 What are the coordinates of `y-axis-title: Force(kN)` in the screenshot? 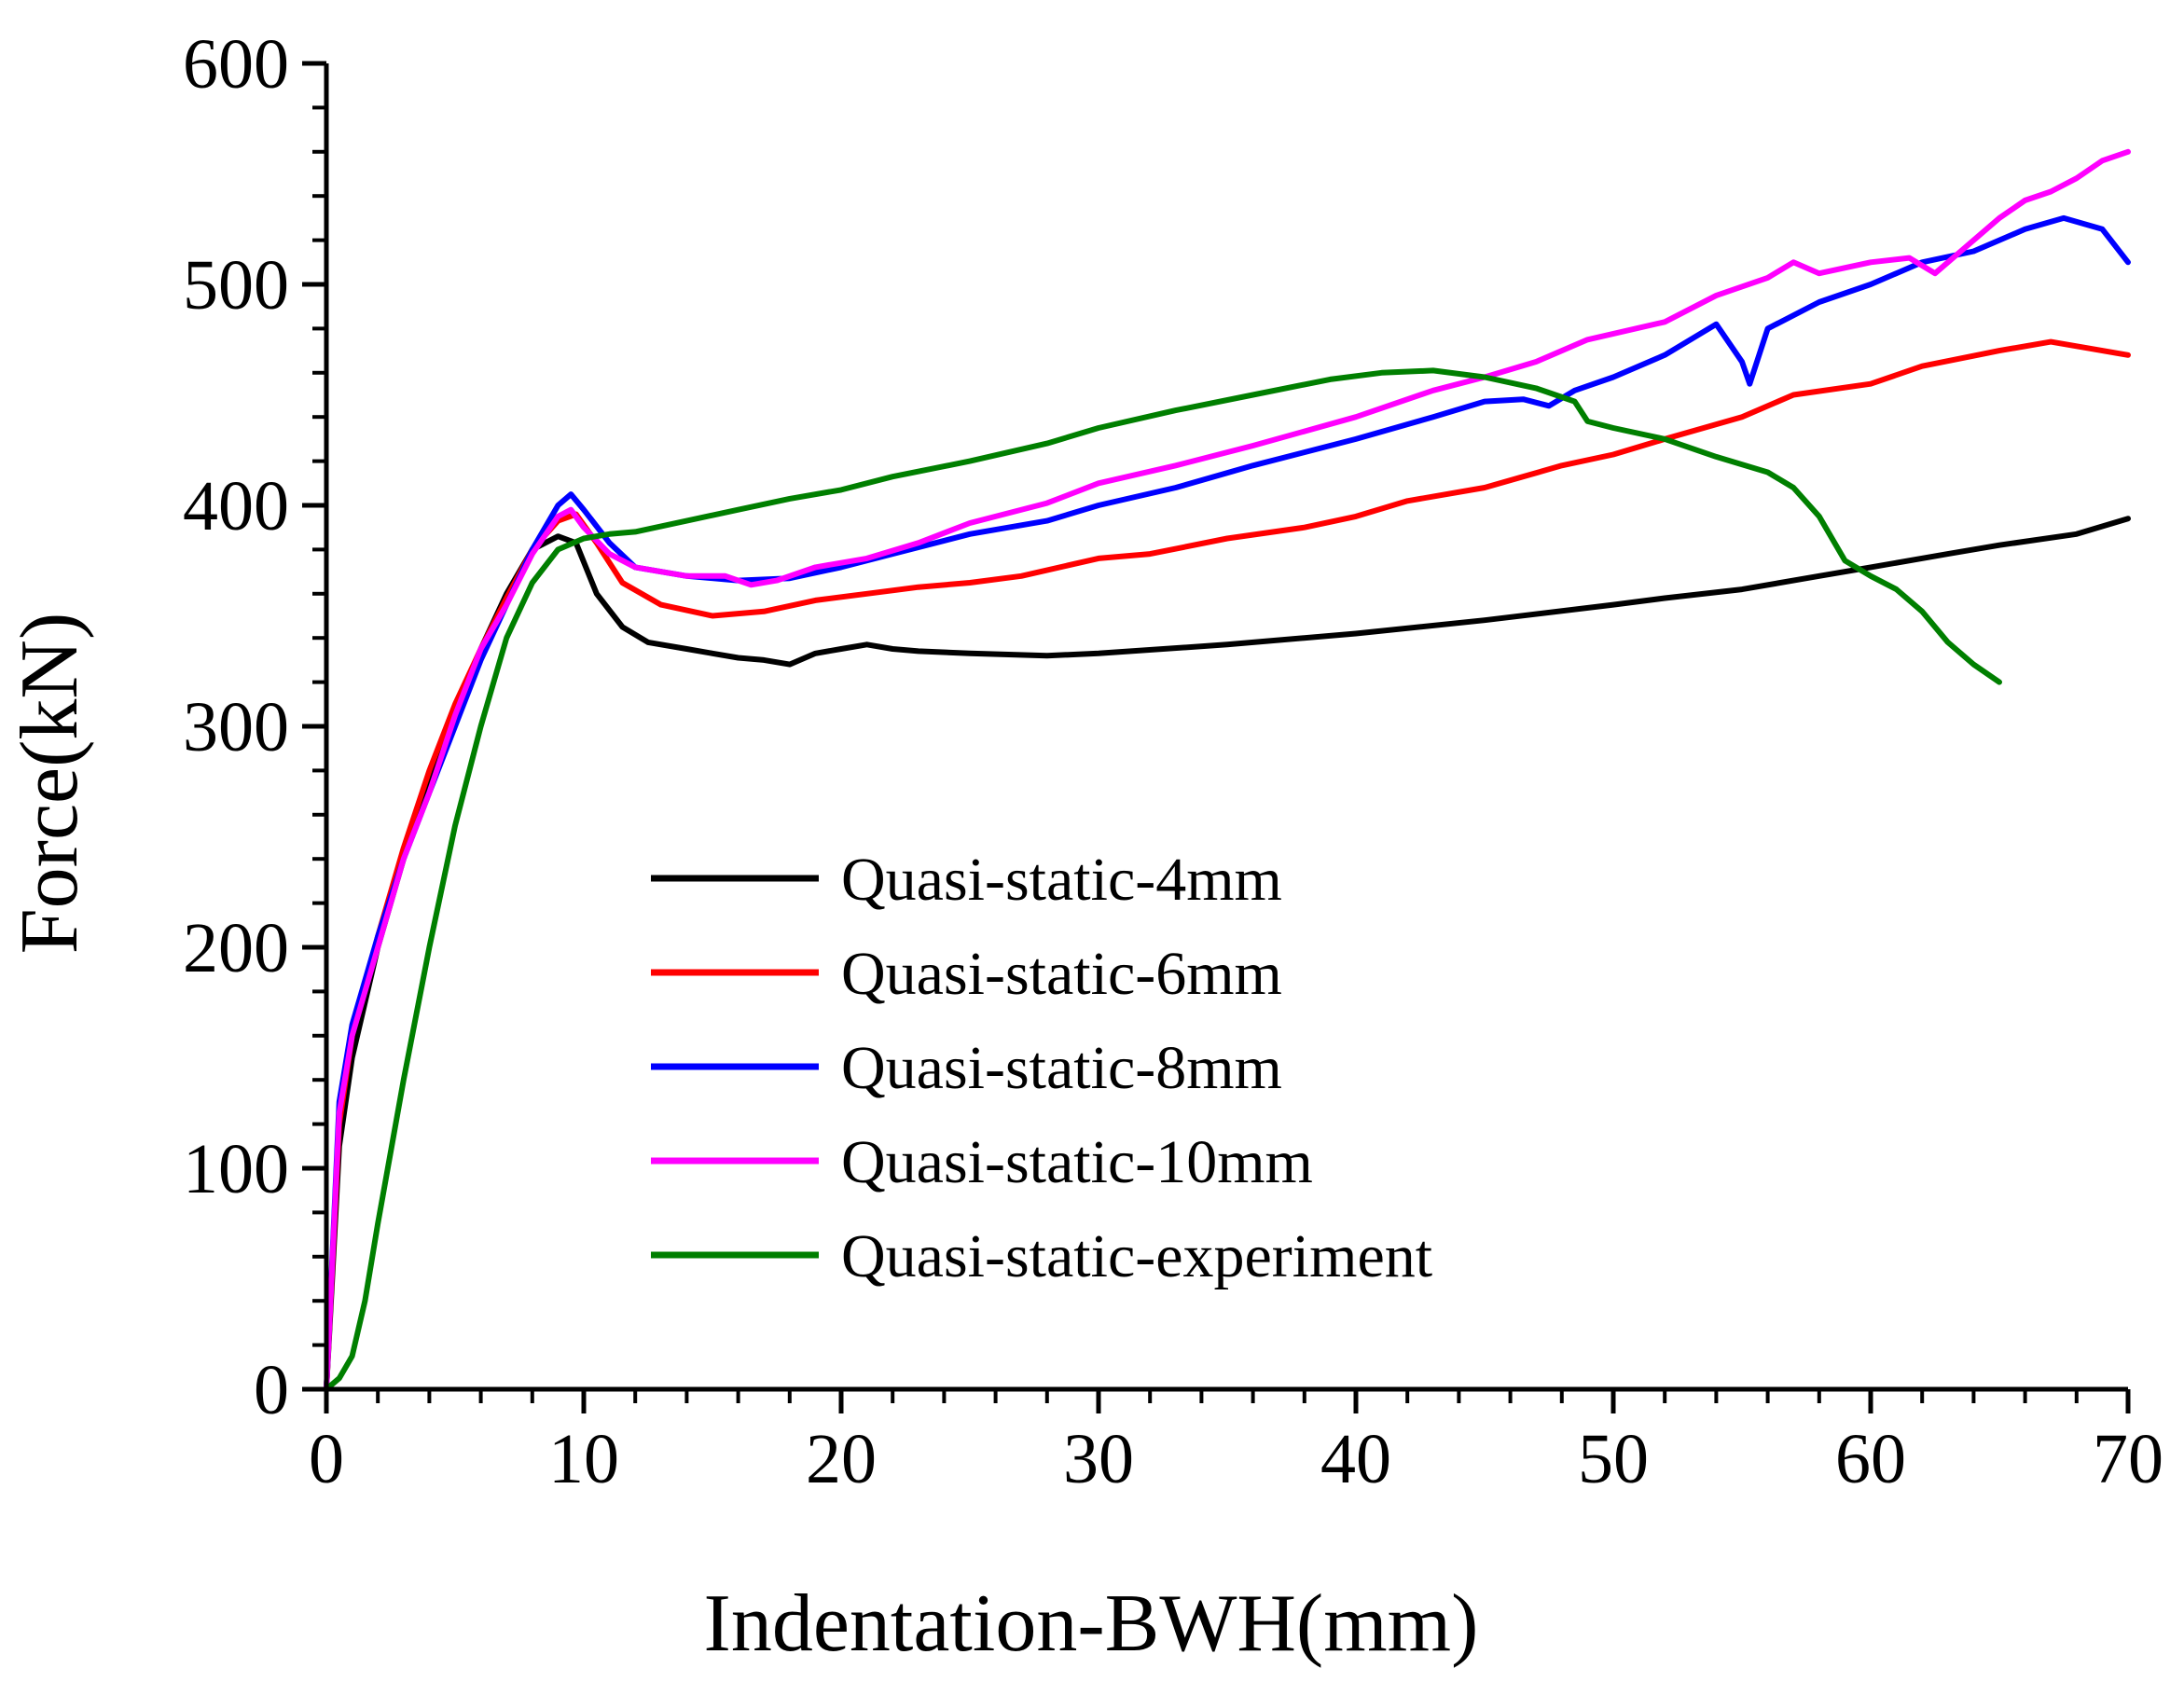 It's located at (50, 784).